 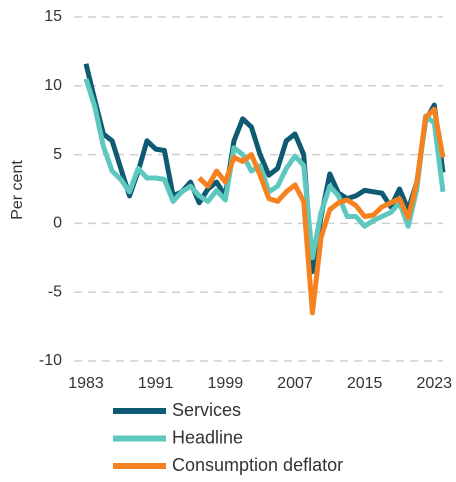 What do you see at coordinates (207, 437) in the screenshot?
I see `legend-label: Headline` at bounding box center [207, 437].